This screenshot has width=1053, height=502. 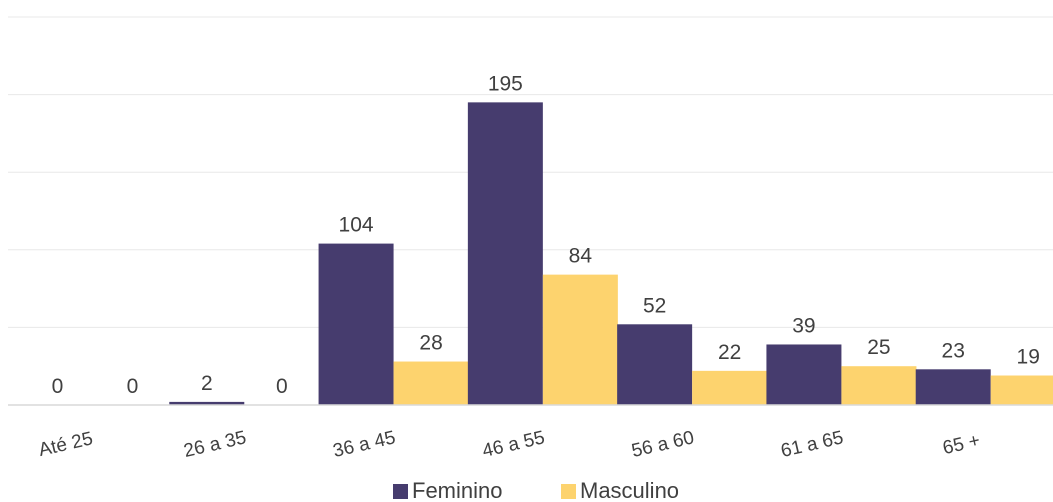 I want to click on data-label-feminino-61-a-65: 39, so click(x=803, y=325).